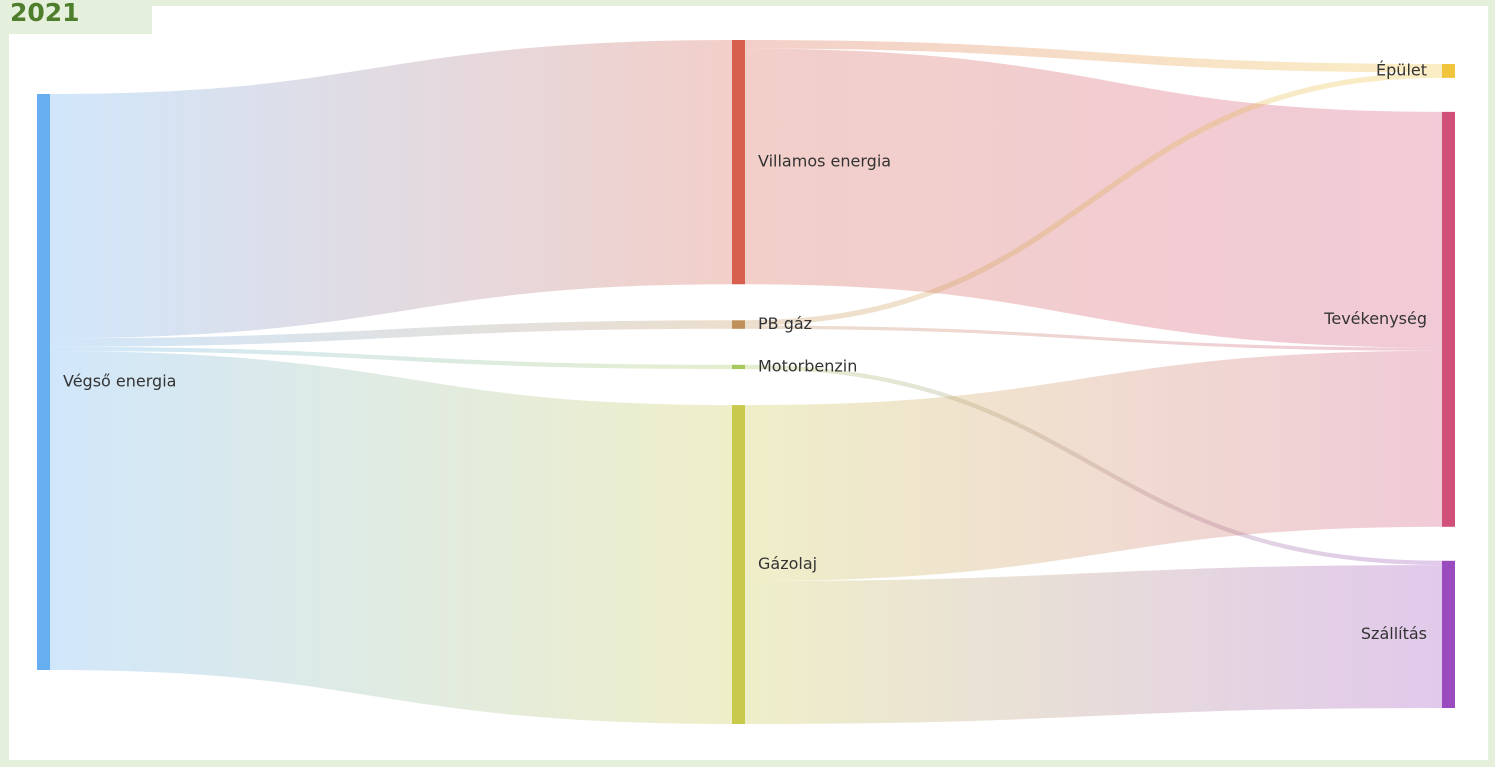  What do you see at coordinates (1093, 644) in the screenshot?
I see `link-gazolaj-szallitas` at bounding box center [1093, 644].